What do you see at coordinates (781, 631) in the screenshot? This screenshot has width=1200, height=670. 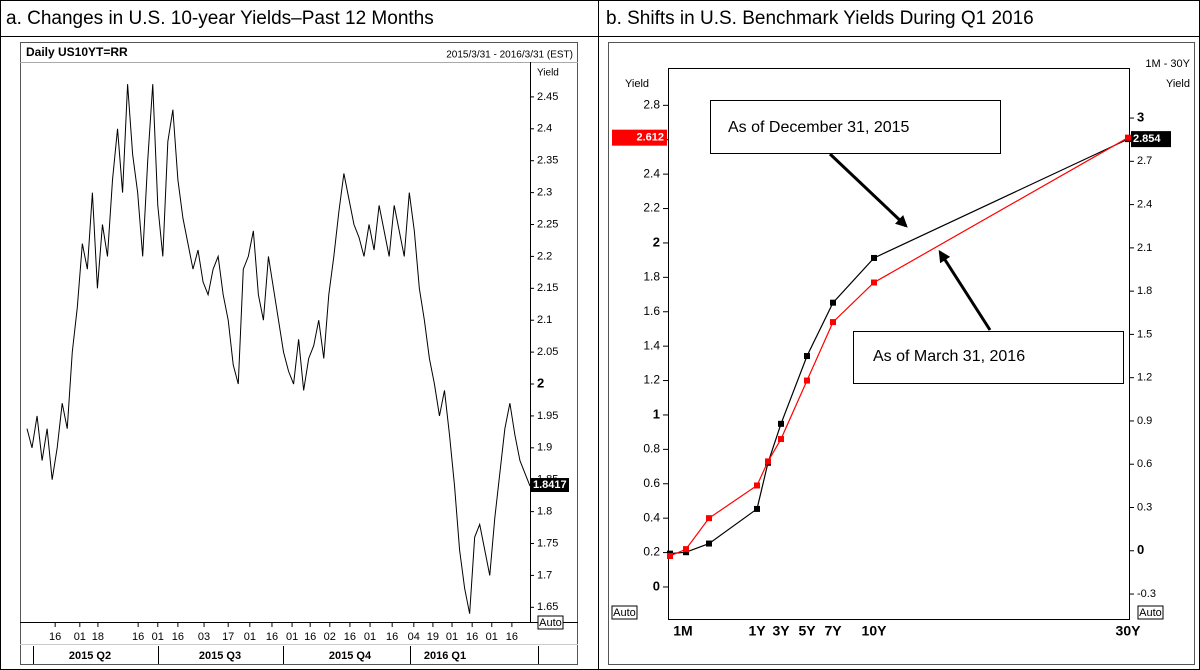 I see `x-tick-label: 3Y` at bounding box center [781, 631].